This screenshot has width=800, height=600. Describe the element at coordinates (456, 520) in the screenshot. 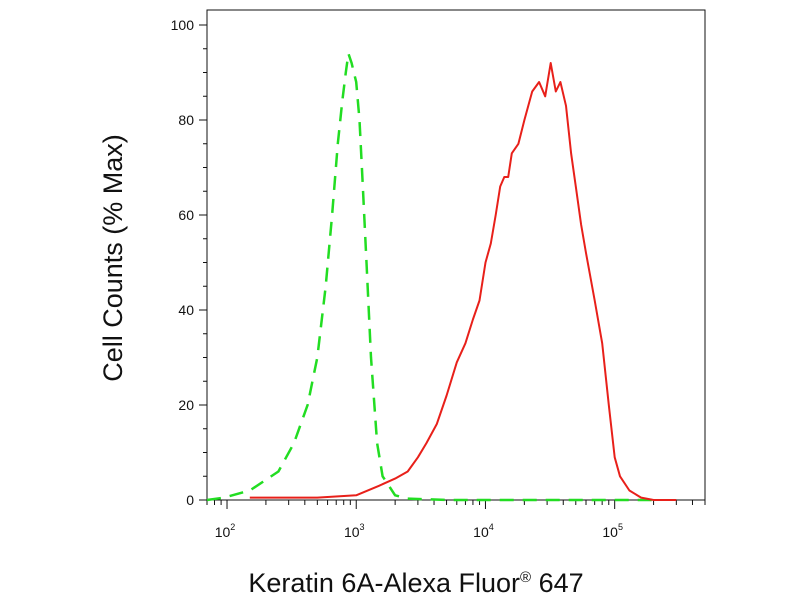

I see `x-axis: 10² 10³ 10⁴ 10⁵` at that location.